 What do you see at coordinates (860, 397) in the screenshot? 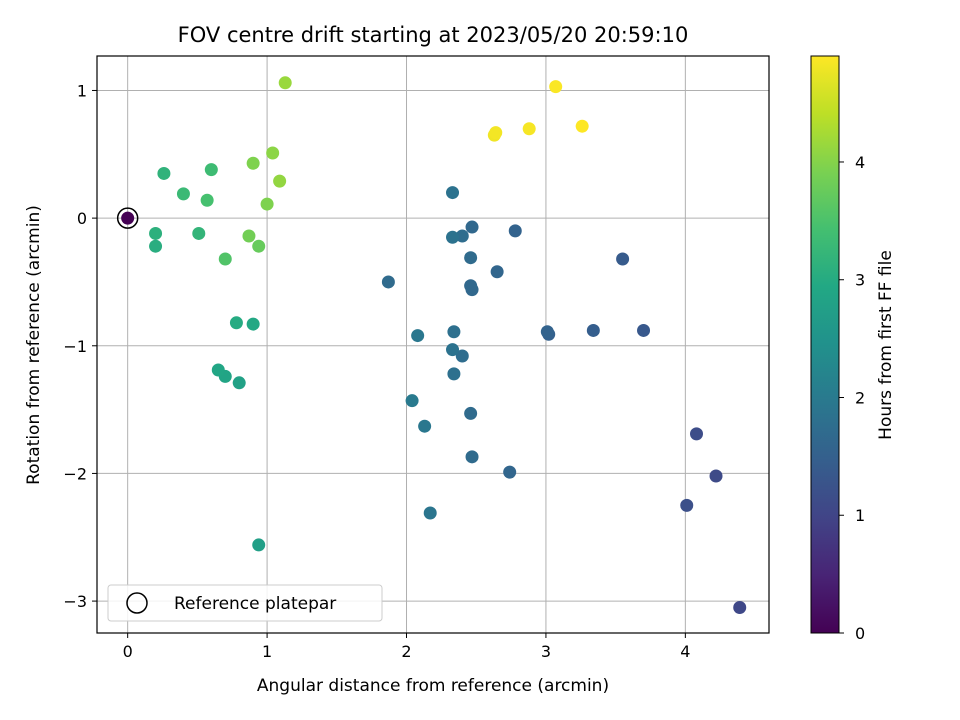
I see `colorbar-tick-label: 2` at bounding box center [860, 397].